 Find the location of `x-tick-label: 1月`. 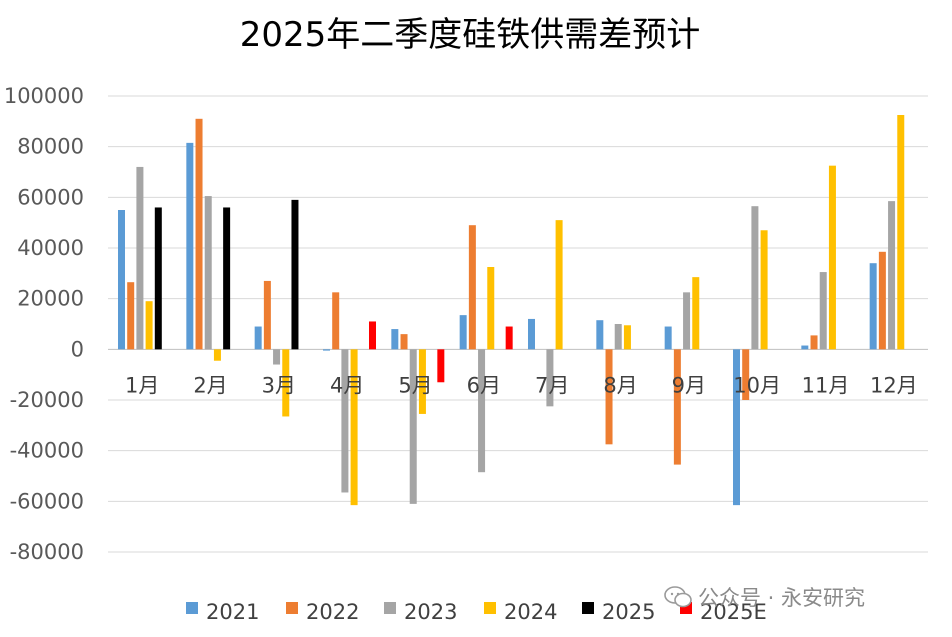

x-tick-label: 1月 is located at coordinates (142, 385).